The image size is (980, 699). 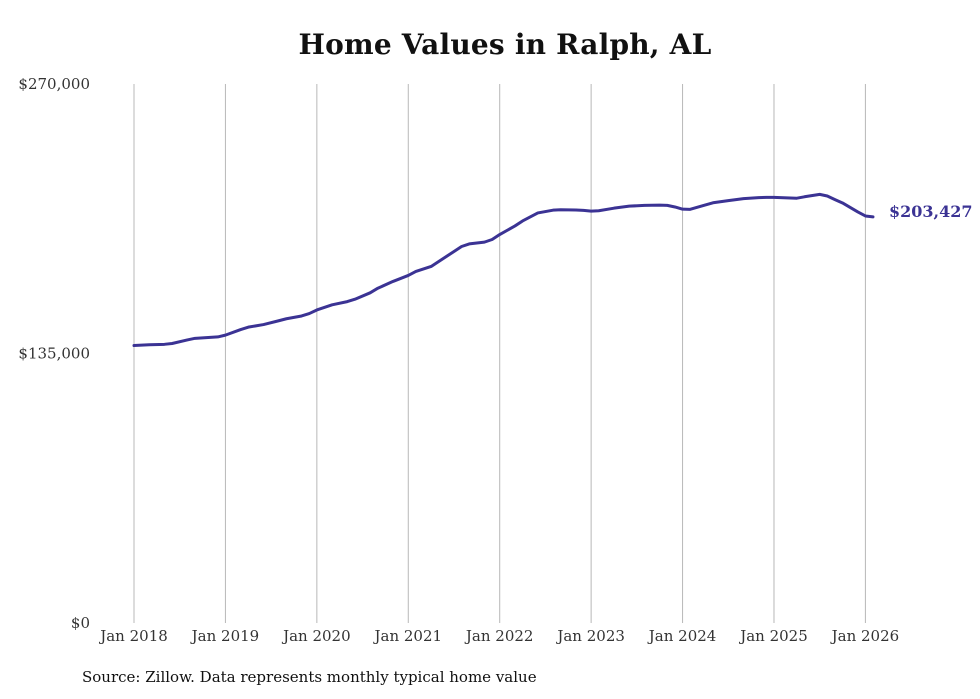 What do you see at coordinates (133, 636) in the screenshot?
I see `x-tick-label: Jan 2018` at bounding box center [133, 636].